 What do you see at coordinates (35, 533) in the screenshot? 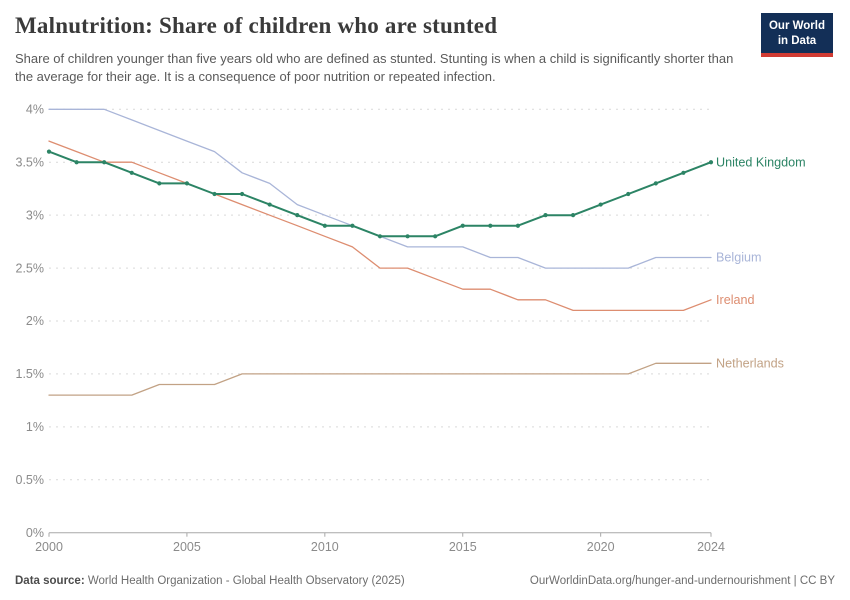
I see `y-tick-label: 0%` at bounding box center [35, 533].